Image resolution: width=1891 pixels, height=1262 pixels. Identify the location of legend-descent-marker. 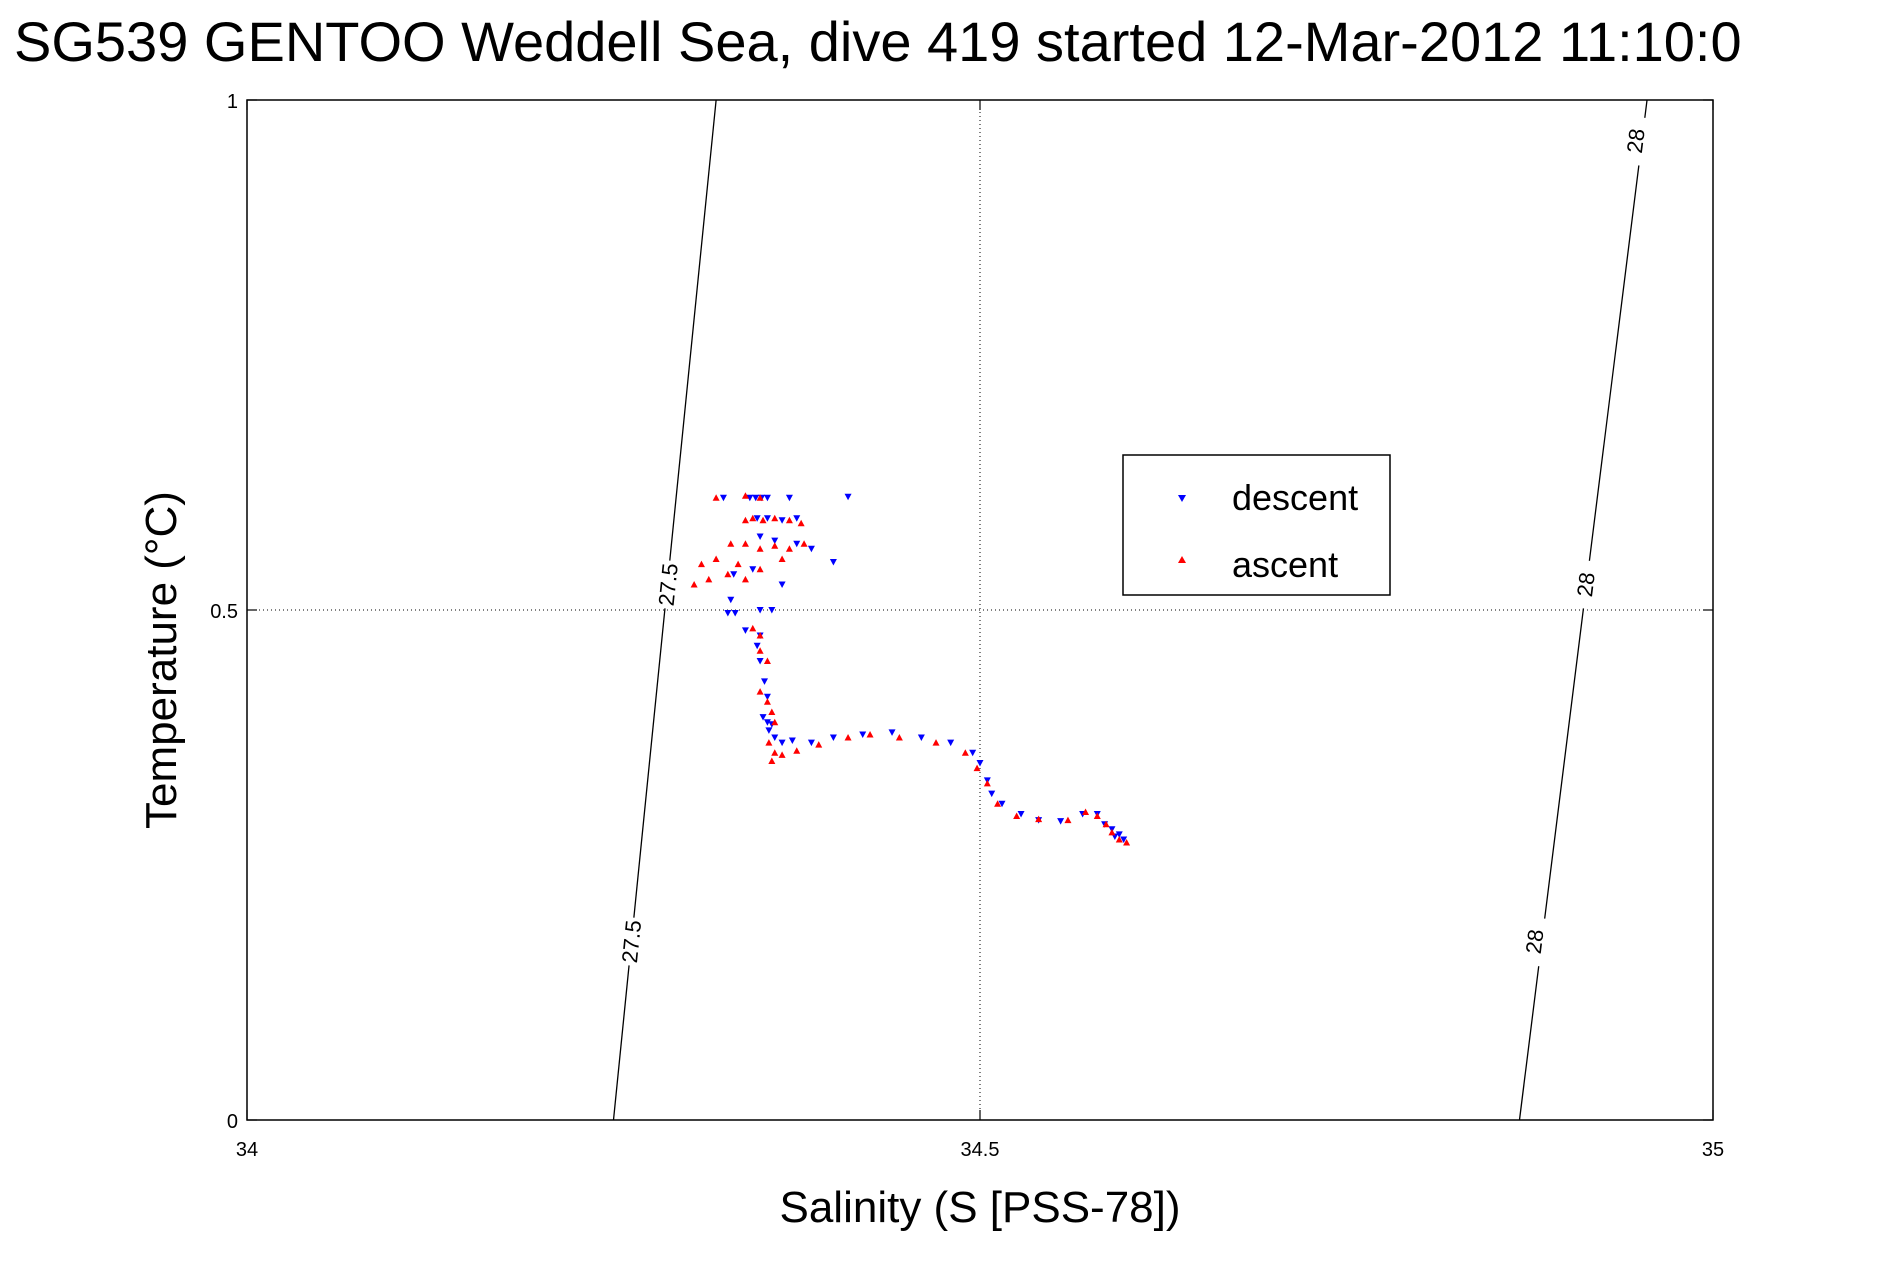
(1182, 498).